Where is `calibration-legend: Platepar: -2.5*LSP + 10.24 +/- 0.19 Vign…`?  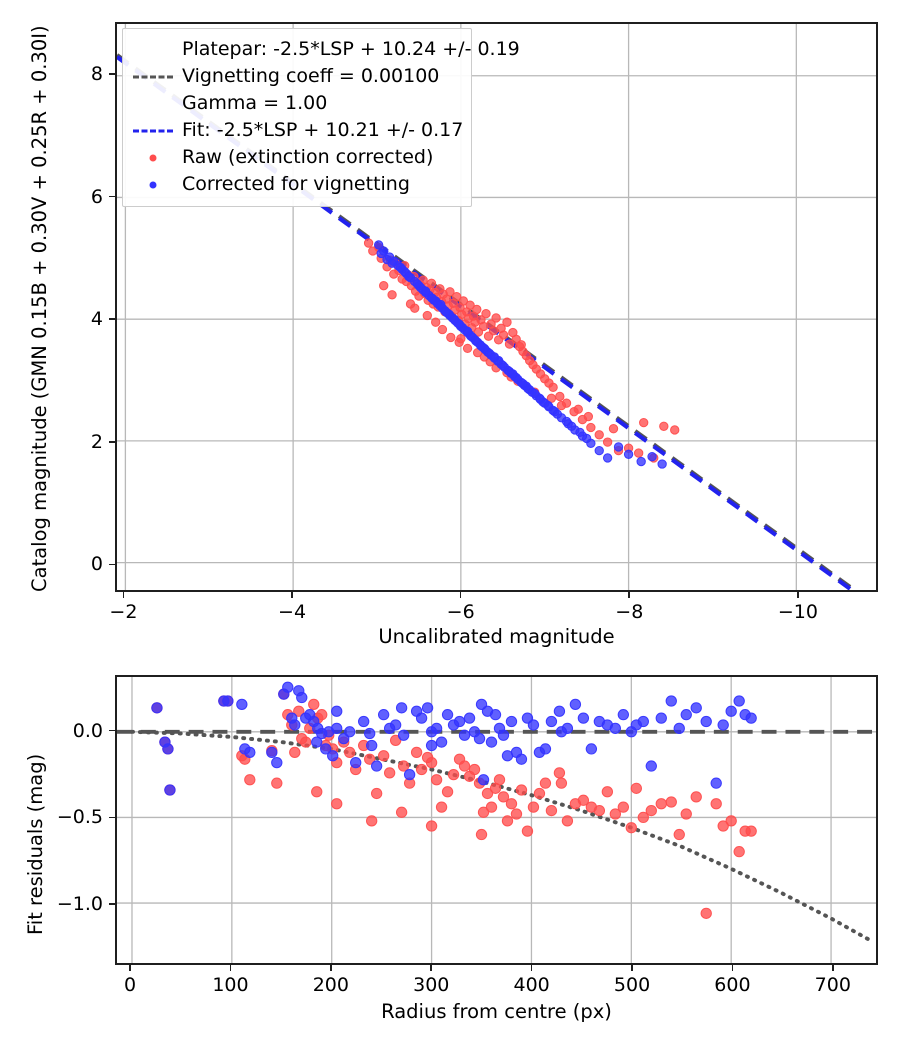 calibration-legend: Platepar: -2.5*LSP + 10.24 +/- 0.19 Vign… is located at coordinates (321, 117).